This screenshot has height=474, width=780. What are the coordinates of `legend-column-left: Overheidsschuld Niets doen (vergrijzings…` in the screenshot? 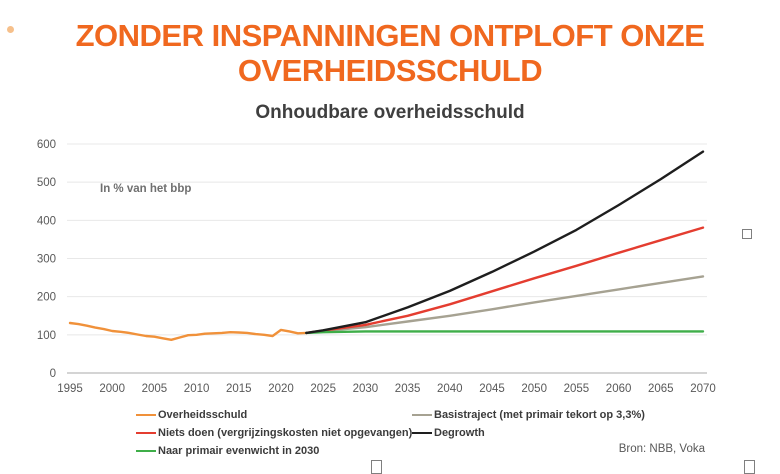 It's located at (274, 433).